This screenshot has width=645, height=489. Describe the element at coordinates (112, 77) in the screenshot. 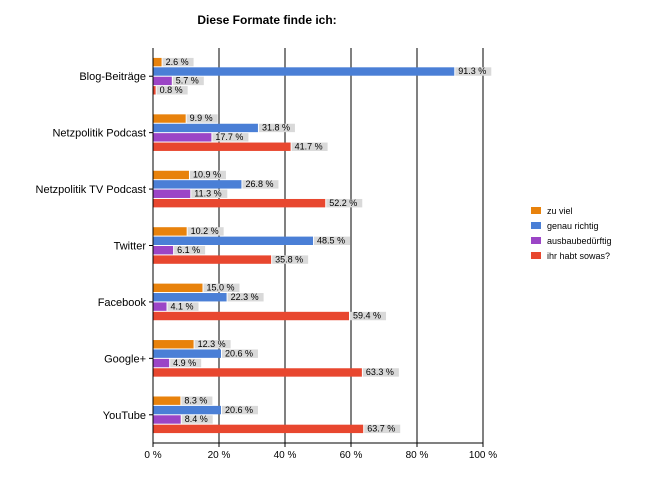

I see `category-label: Blog-Beiträge` at that location.